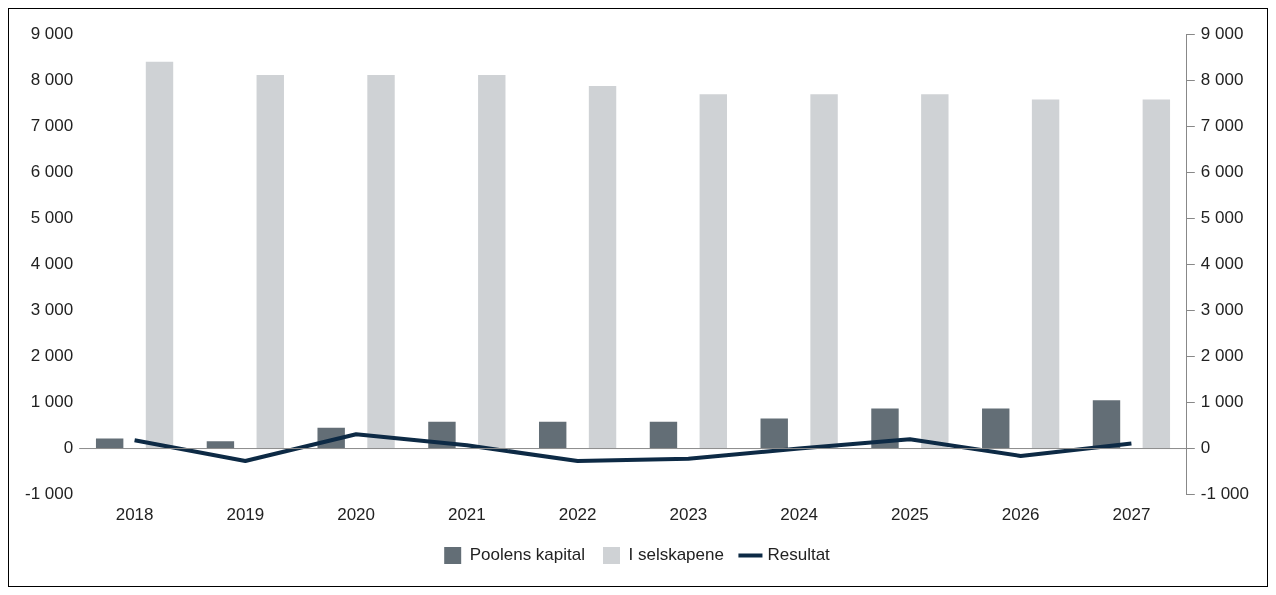 The height and width of the screenshot is (595, 1276). I want to click on x-tick-label: 2019, so click(245, 515).